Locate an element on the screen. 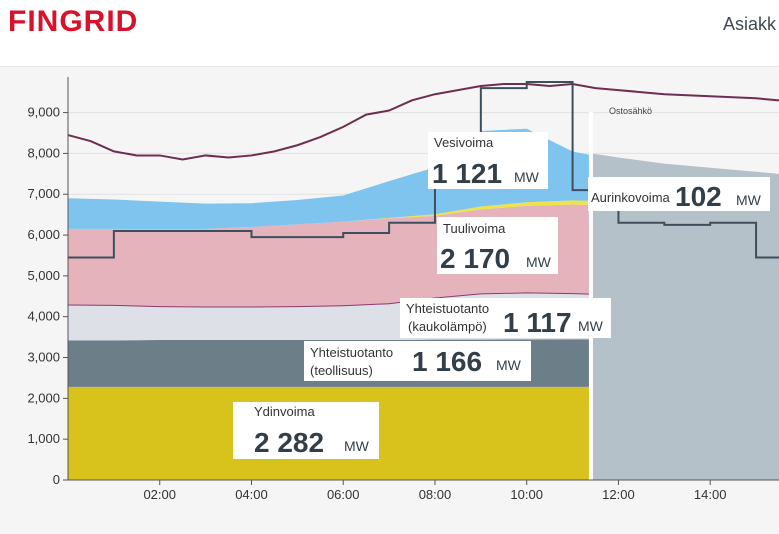 The height and width of the screenshot is (534, 779). tuulivoima-value: 2 170 is located at coordinates (475, 258).